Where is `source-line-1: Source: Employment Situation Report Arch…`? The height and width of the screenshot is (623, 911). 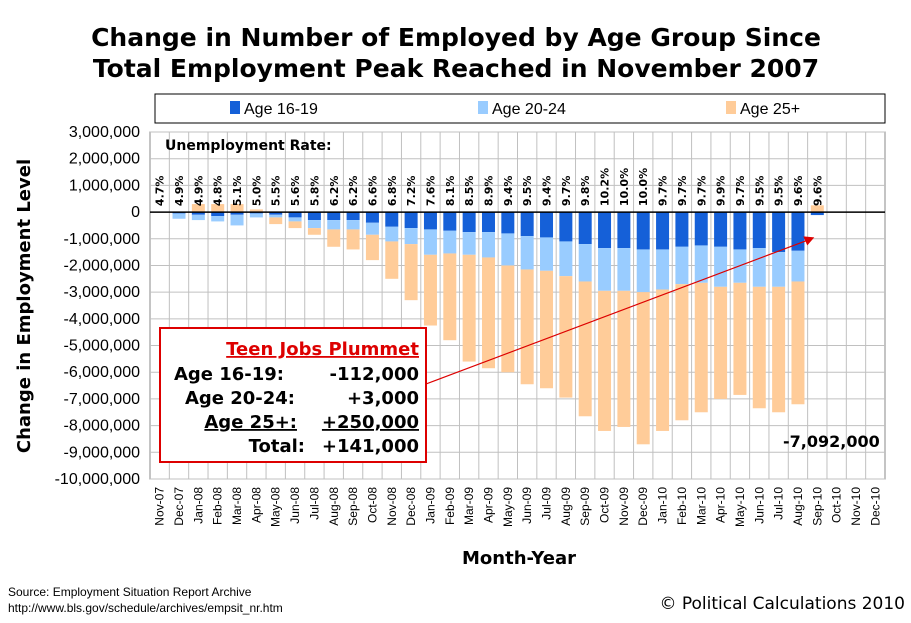 source-line-1: Source: Employment Situation Report Arch… is located at coordinates (130, 592).